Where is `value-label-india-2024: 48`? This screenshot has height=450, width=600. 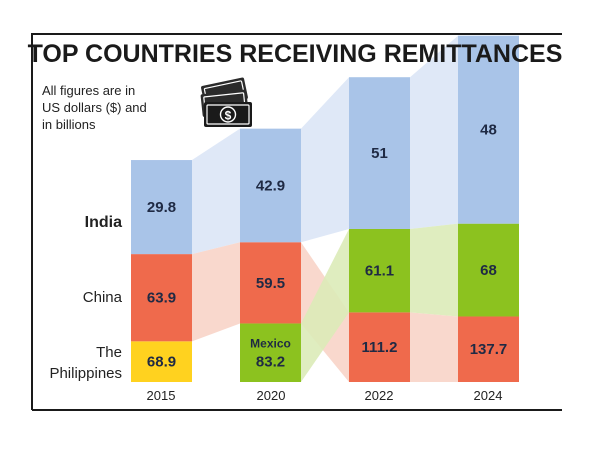 value-label-india-2024: 48 is located at coordinates (488, 130).